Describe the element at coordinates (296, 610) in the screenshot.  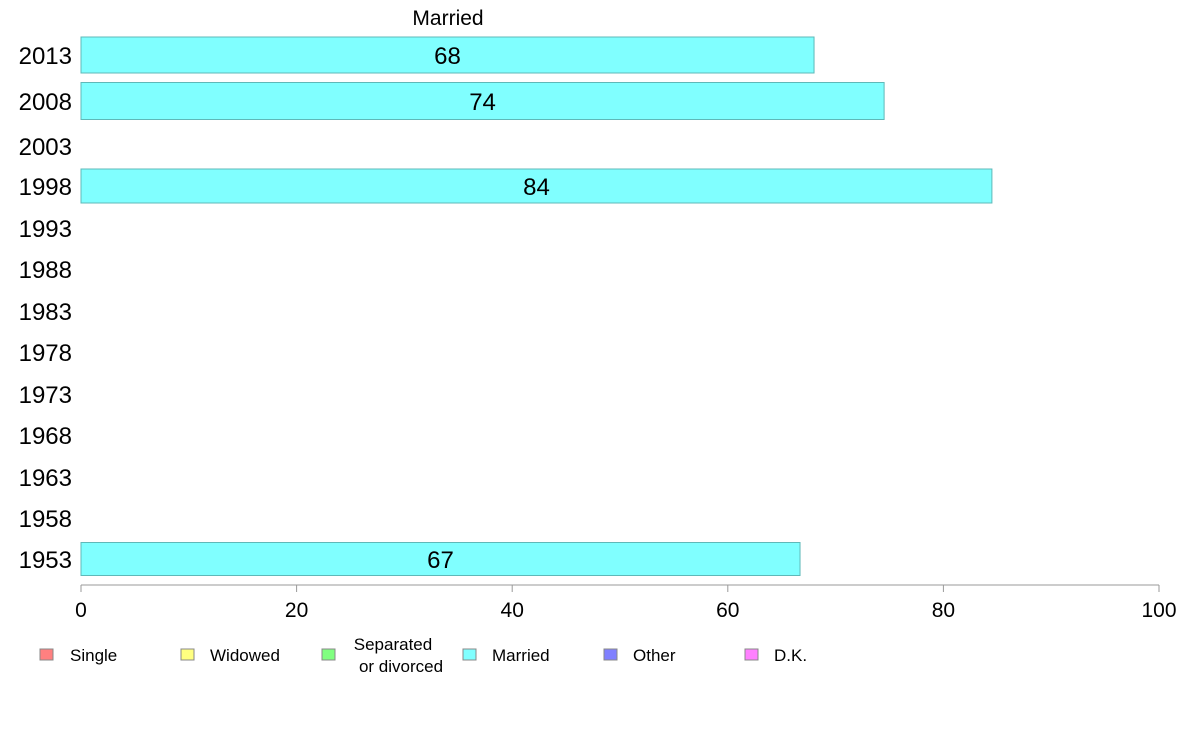
I see `x-tick-label-20: 20` at that location.